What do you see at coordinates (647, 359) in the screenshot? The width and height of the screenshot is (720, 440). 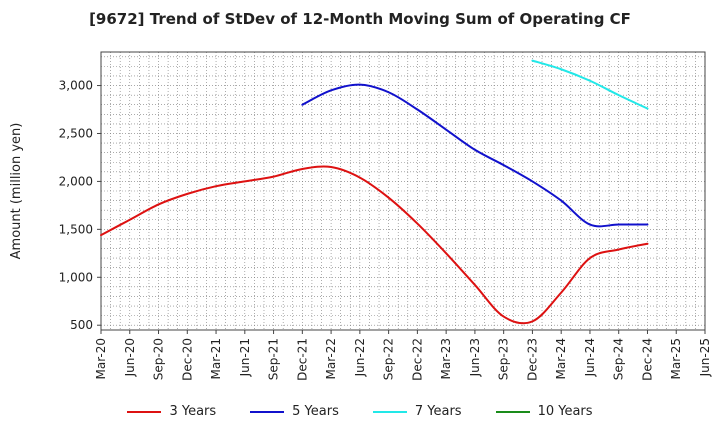 I see `x-tick-label: Dec-24` at bounding box center [647, 359].